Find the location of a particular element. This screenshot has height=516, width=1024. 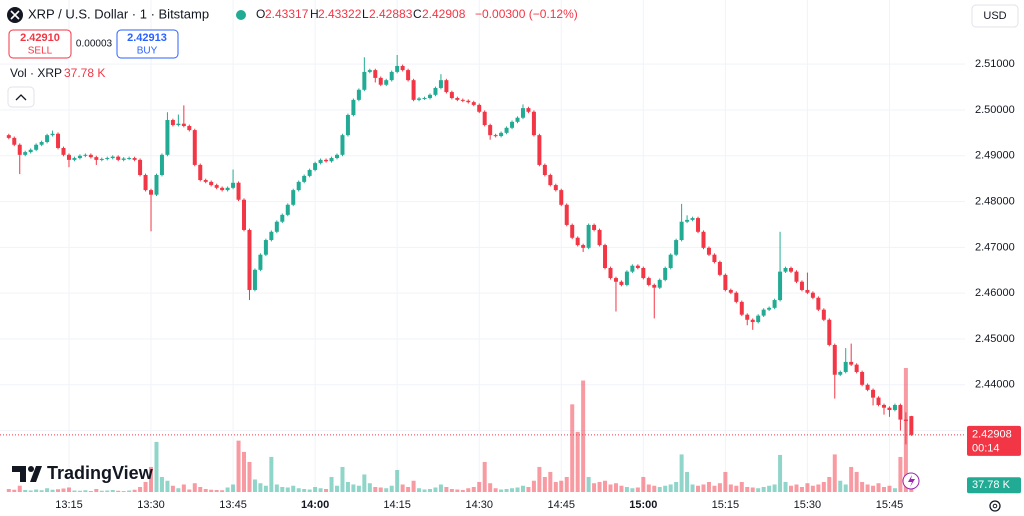

ohlc-value: 2.42908 is located at coordinates (444, 14).